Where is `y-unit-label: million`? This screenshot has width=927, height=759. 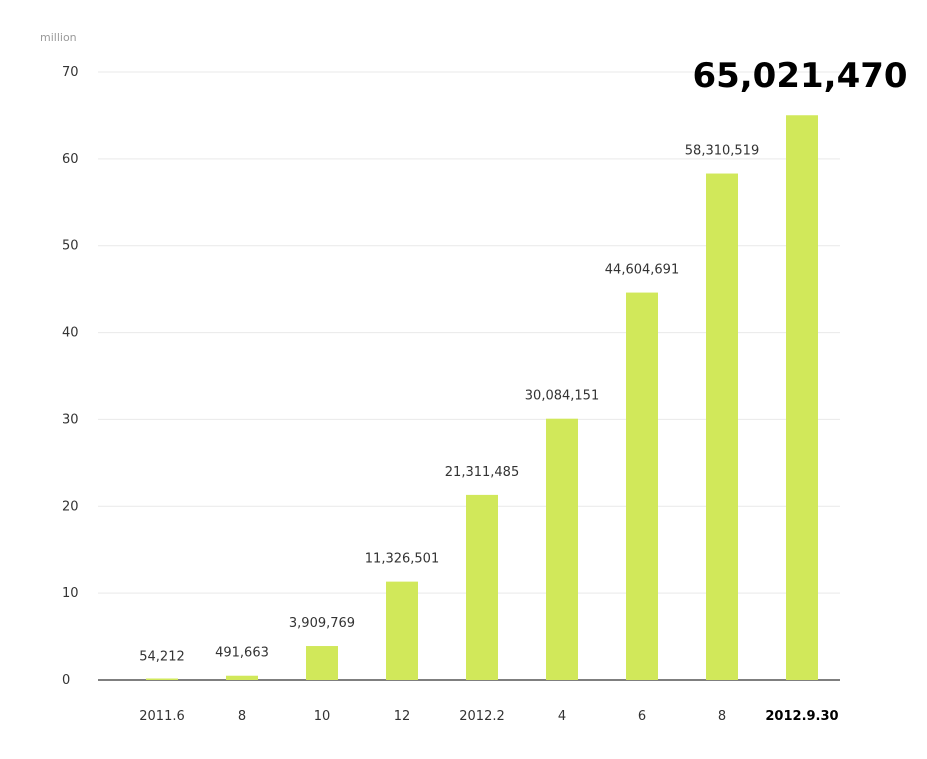
y-unit-label: million is located at coordinates (58, 37).